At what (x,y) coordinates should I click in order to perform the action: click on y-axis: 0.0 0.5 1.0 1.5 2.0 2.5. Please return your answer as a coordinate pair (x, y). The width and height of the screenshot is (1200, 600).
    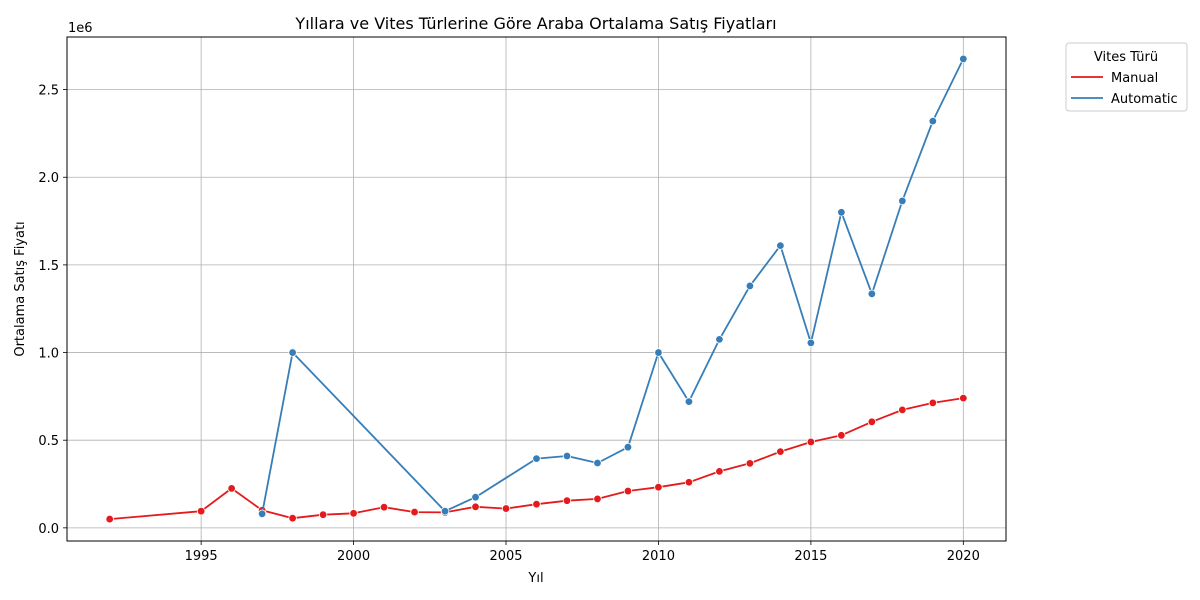
    Looking at the image, I should click on (52, 310).